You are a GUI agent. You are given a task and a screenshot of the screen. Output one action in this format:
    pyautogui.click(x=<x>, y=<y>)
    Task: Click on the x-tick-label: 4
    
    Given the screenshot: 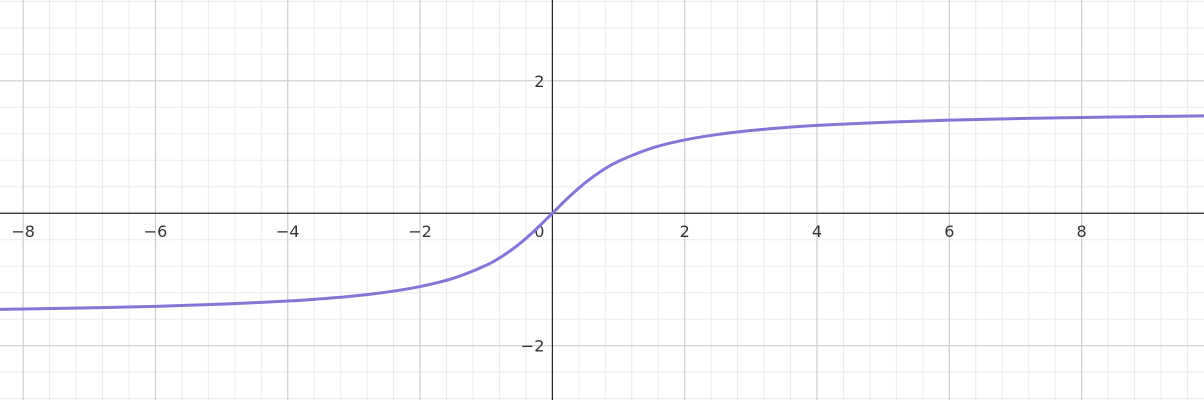 What is the action you would take?
    pyautogui.click(x=817, y=231)
    